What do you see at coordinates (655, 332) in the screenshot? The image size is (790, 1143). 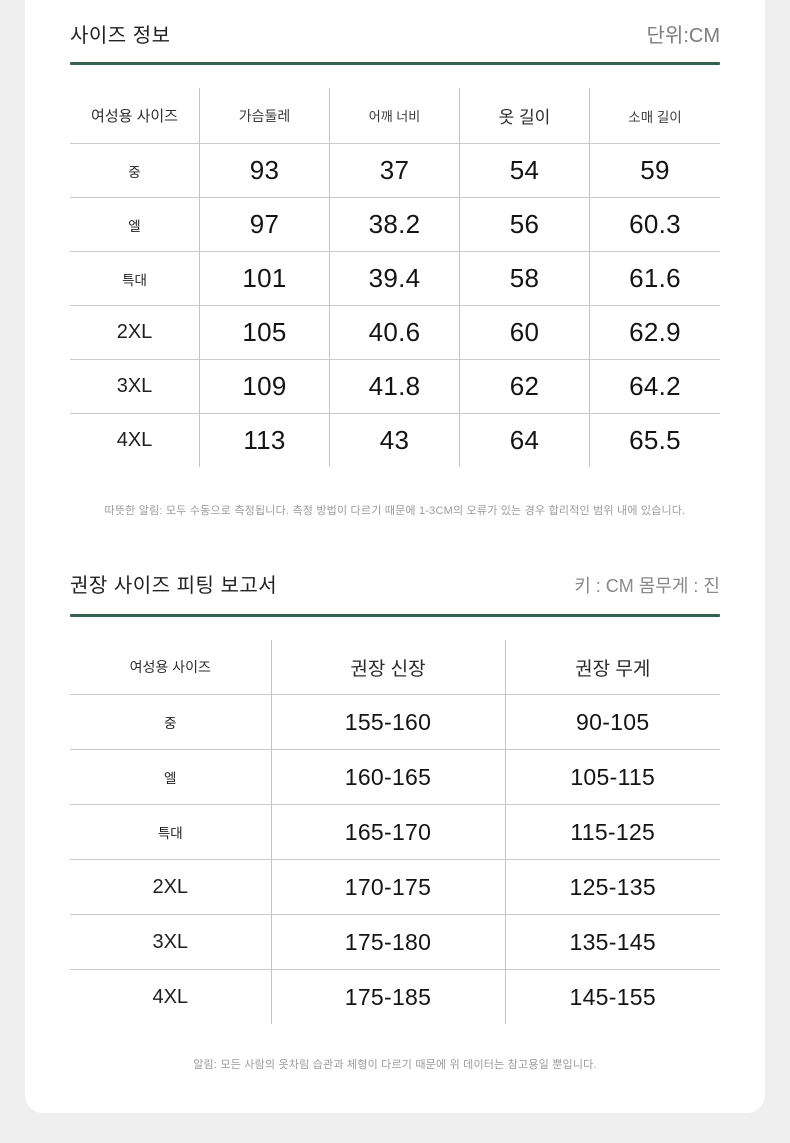 I see `sleeve-value: 62.9` at bounding box center [655, 332].